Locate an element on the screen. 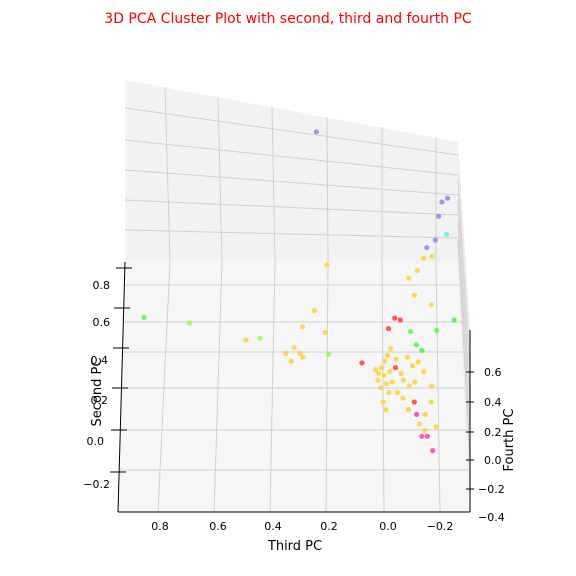 The width and height of the screenshot is (576, 576). second-pc-ticks: 0.8 0.6 0.4 0.2 0.0 −0.2 is located at coordinates (107, 379).